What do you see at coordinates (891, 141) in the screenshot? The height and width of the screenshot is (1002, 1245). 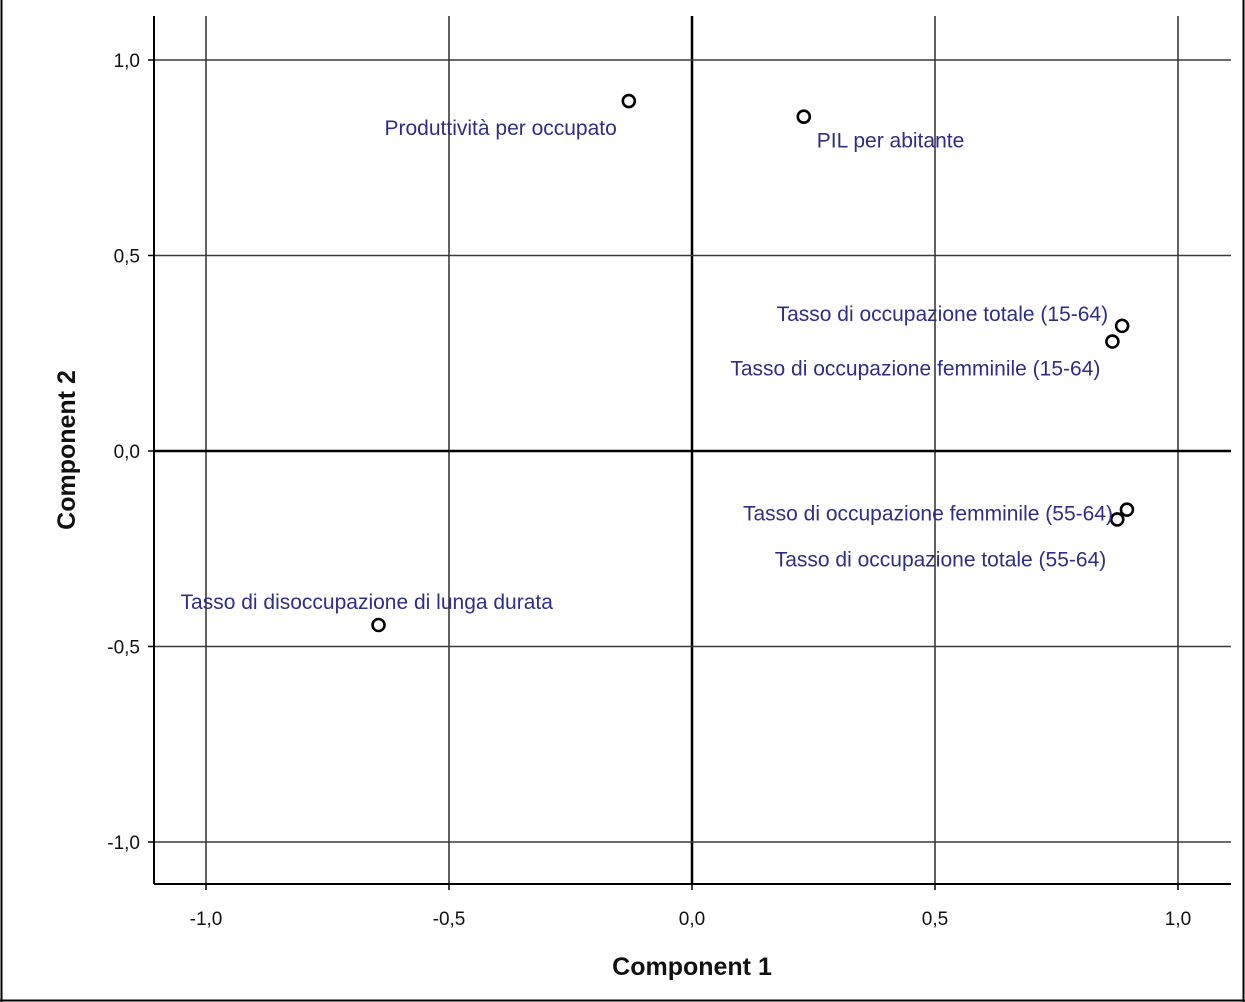 I see `data-point-label: PIL per abitante` at bounding box center [891, 141].